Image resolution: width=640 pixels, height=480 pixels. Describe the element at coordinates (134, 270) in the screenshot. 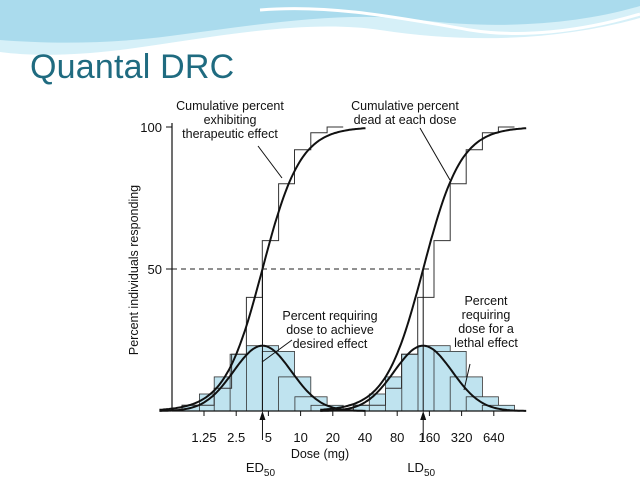

I see `y-axis-title: Percent individuals responding` at that location.